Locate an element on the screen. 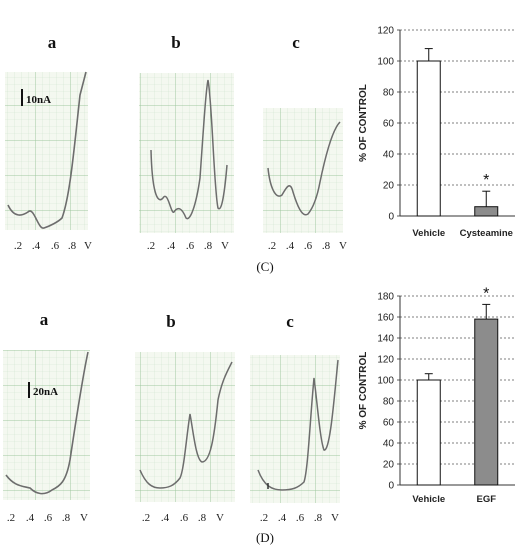 The width and height of the screenshot is (531, 550). voltammogram-a: 10nA is located at coordinates (46, 150).